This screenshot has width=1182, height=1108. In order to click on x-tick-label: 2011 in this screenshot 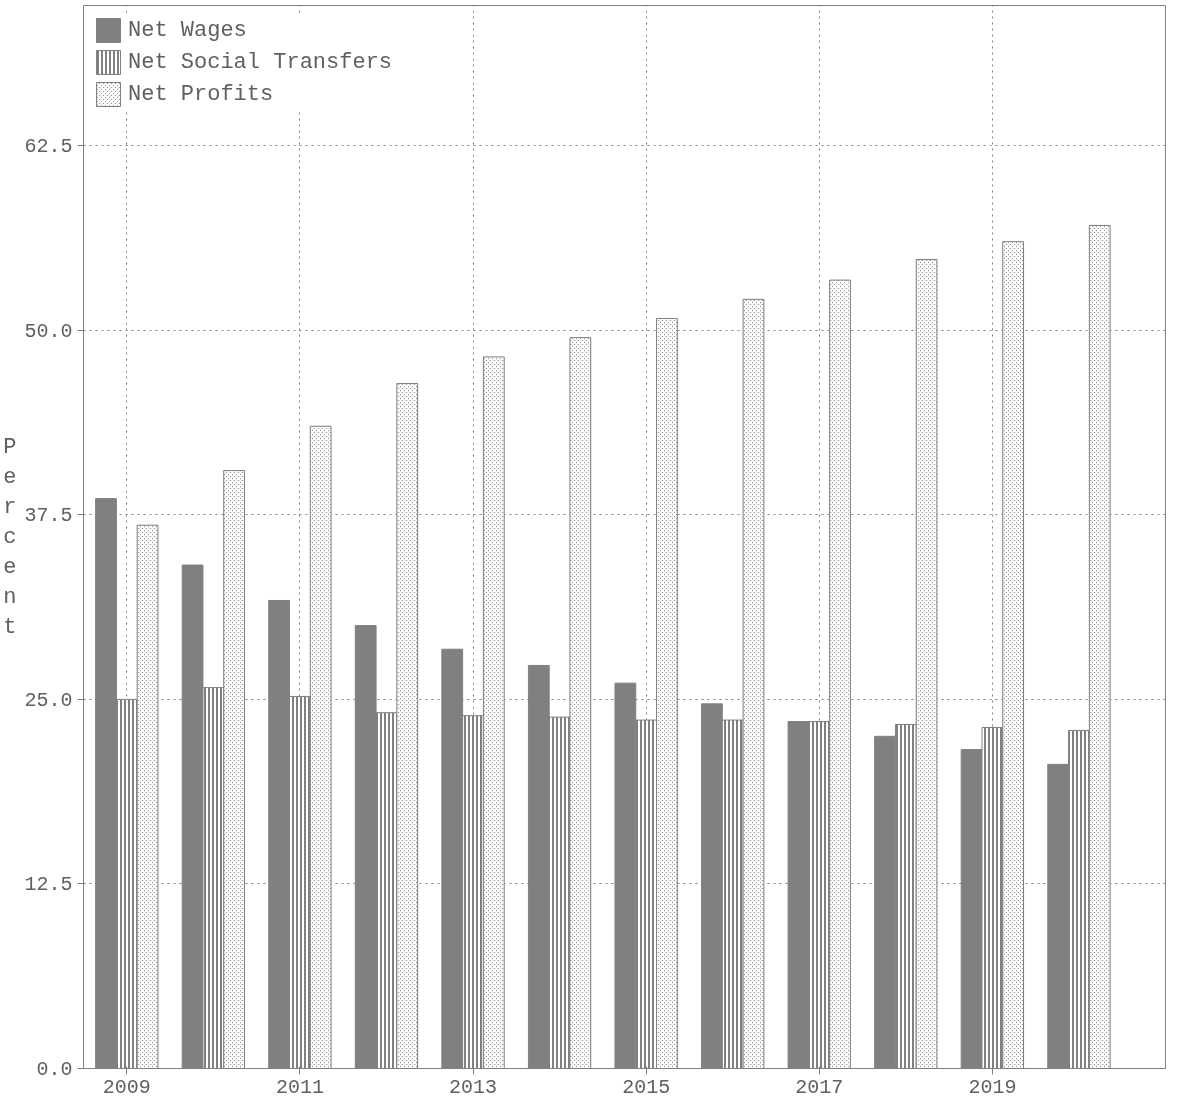, I will do `click(299, 1087)`.